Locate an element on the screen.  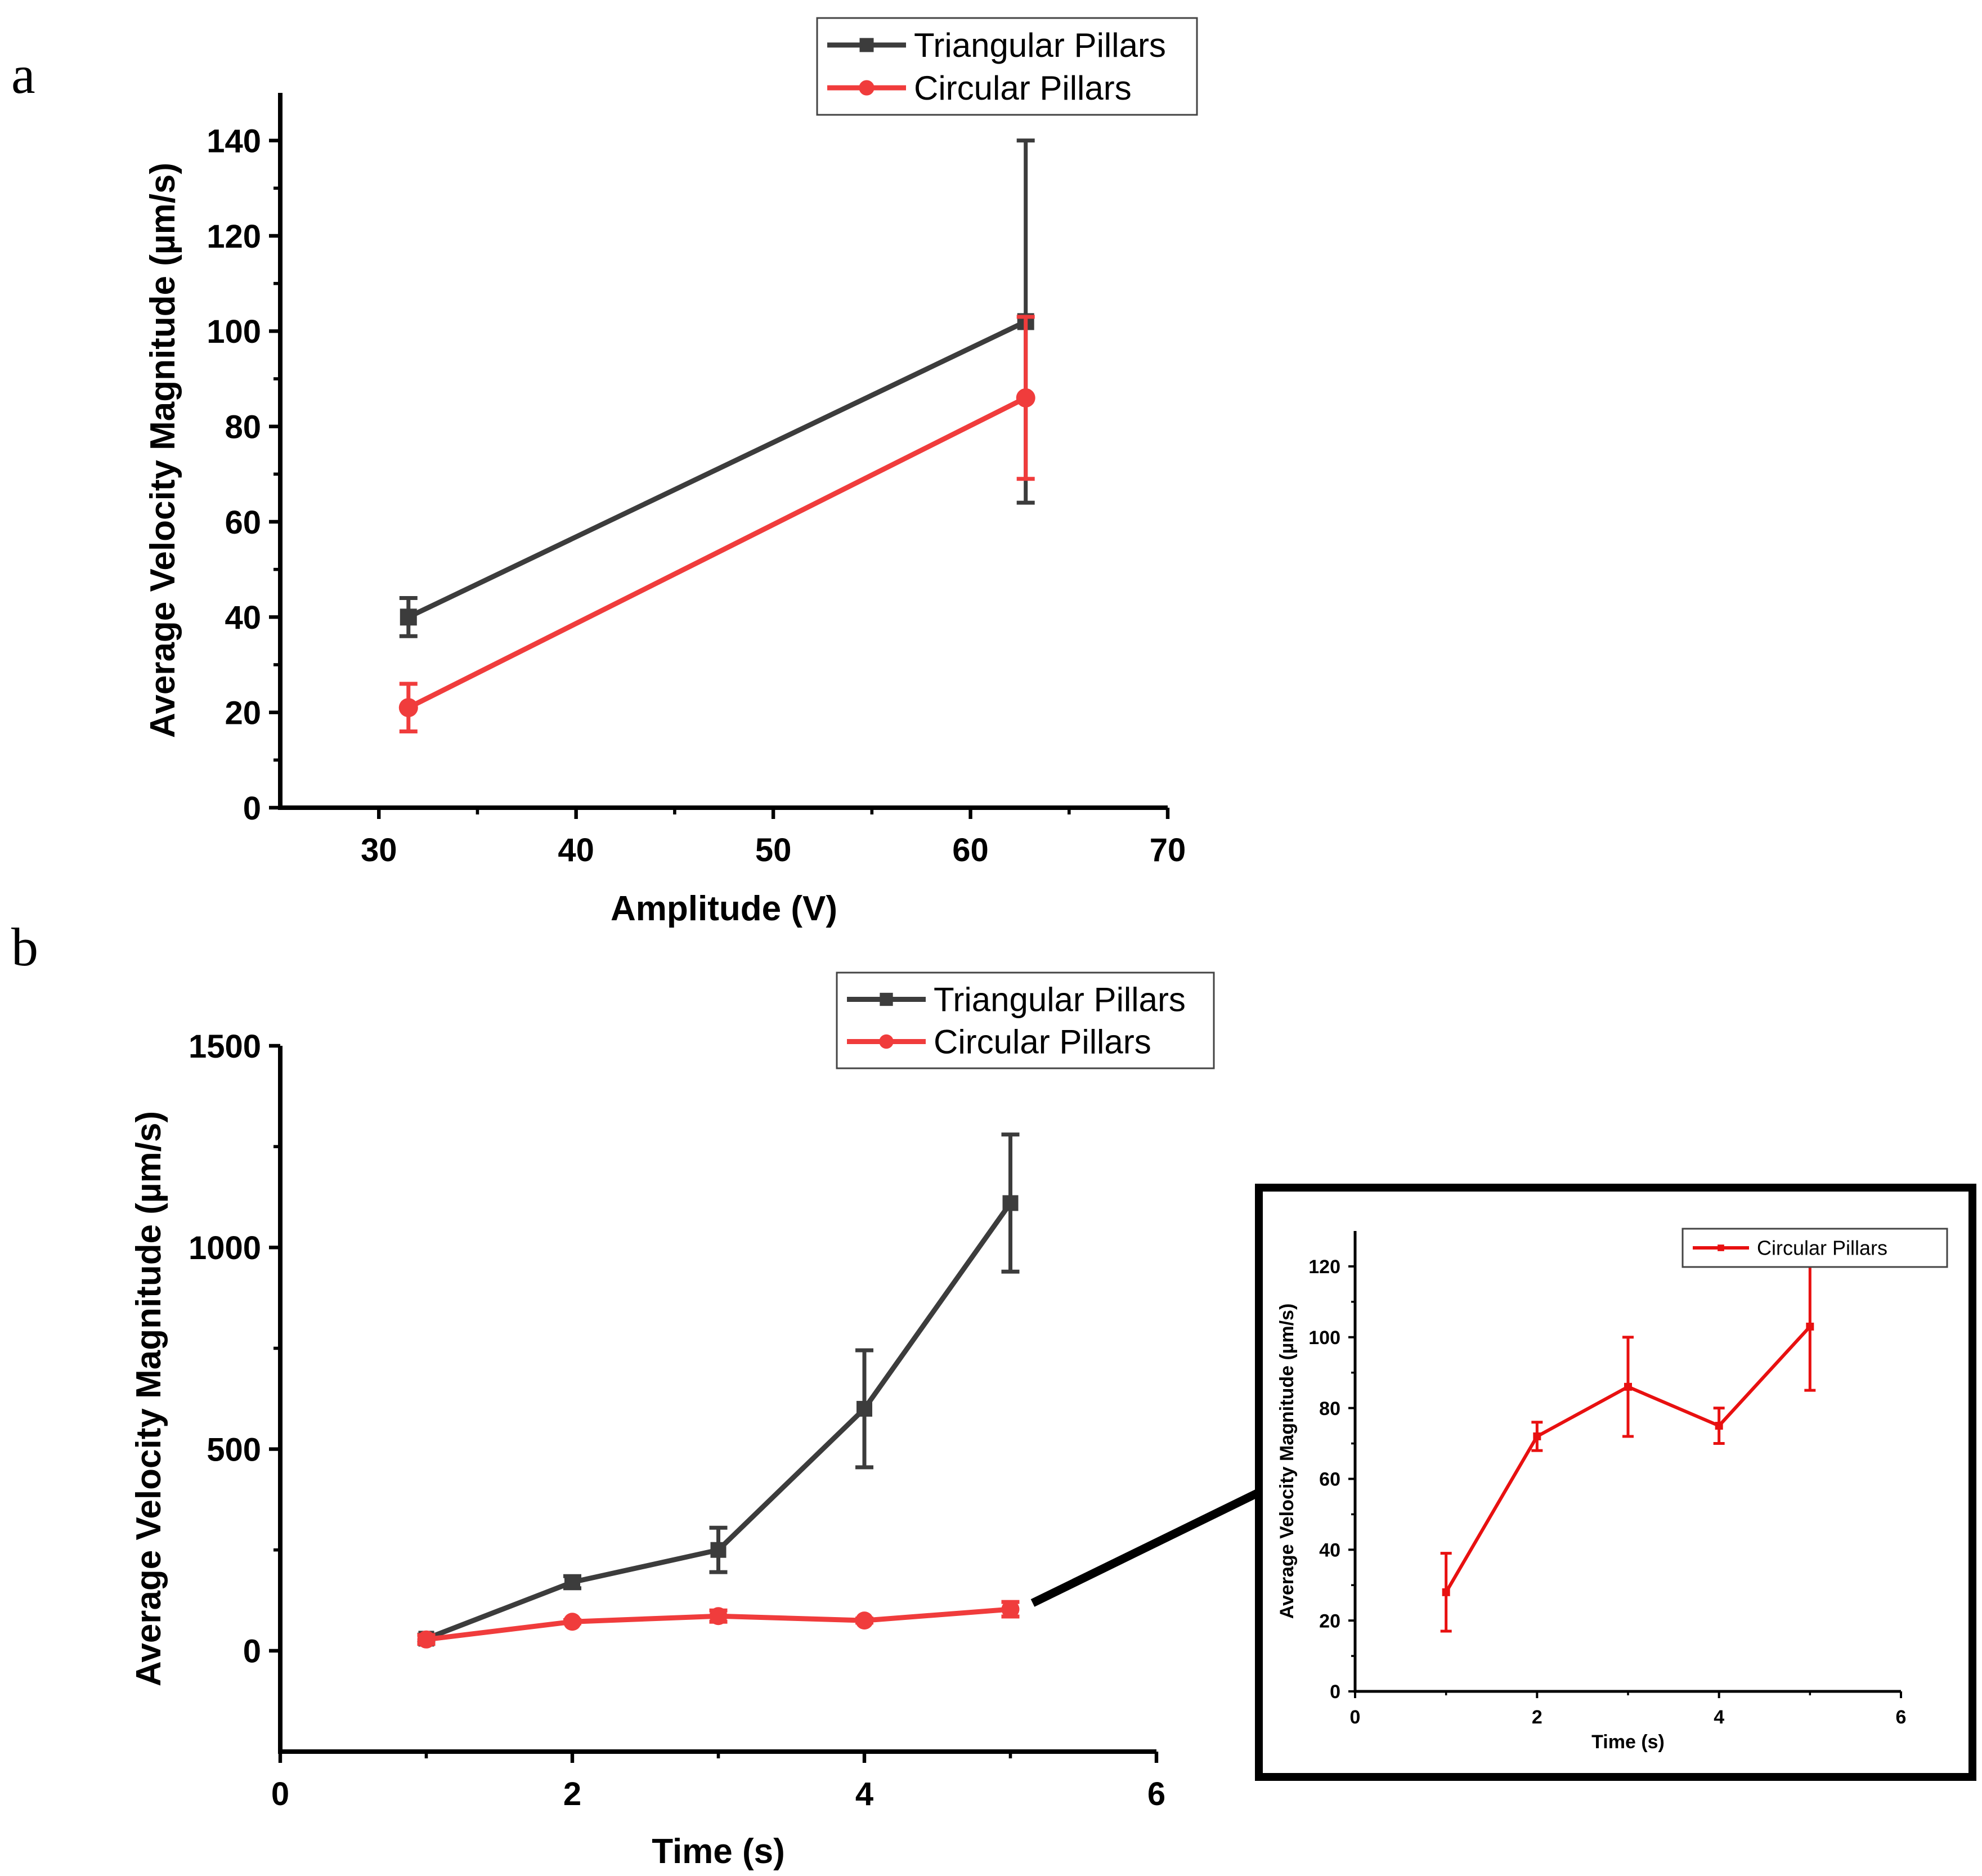
y-tick-label: 1000 is located at coordinates (225, 1248).